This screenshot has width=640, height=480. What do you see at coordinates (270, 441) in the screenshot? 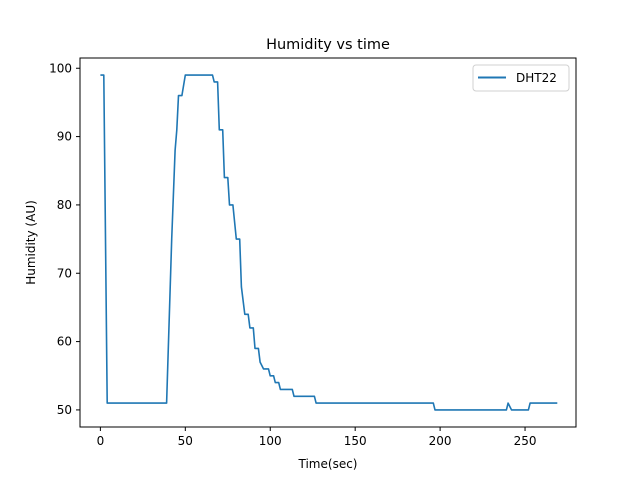
I see `x-tick-label: 100` at bounding box center [270, 441].